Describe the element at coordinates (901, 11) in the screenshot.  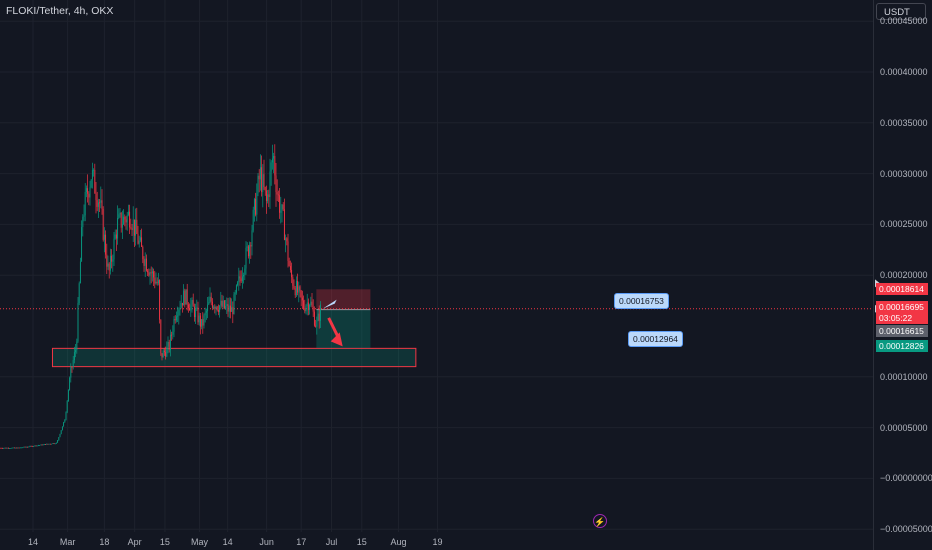
I see `currency-button: USDT` at that location.